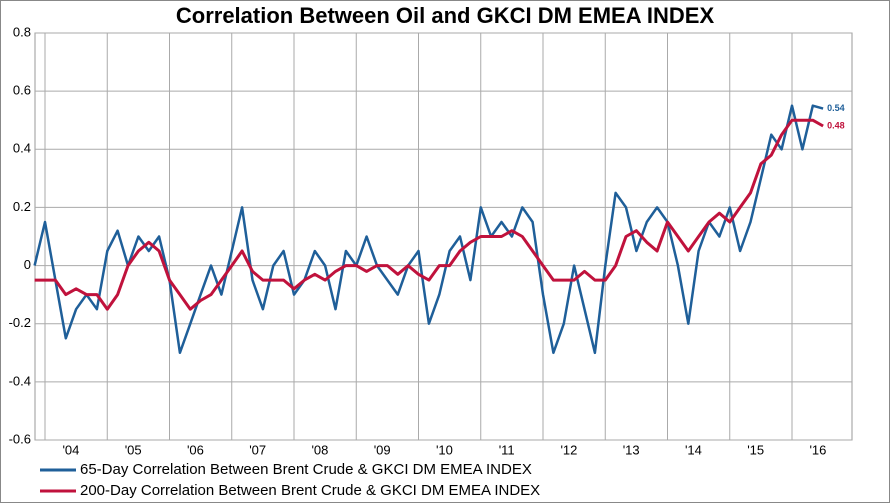 The height and width of the screenshot is (503, 890). Describe the element at coordinates (836, 125) in the screenshot. I see `end-value-label: 0.48` at that location.